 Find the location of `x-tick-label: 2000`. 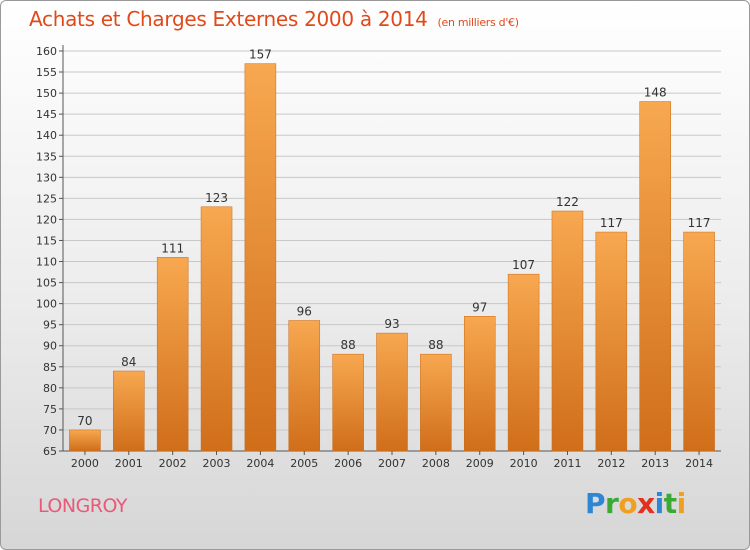

x-tick-label: 2000 is located at coordinates (85, 463).